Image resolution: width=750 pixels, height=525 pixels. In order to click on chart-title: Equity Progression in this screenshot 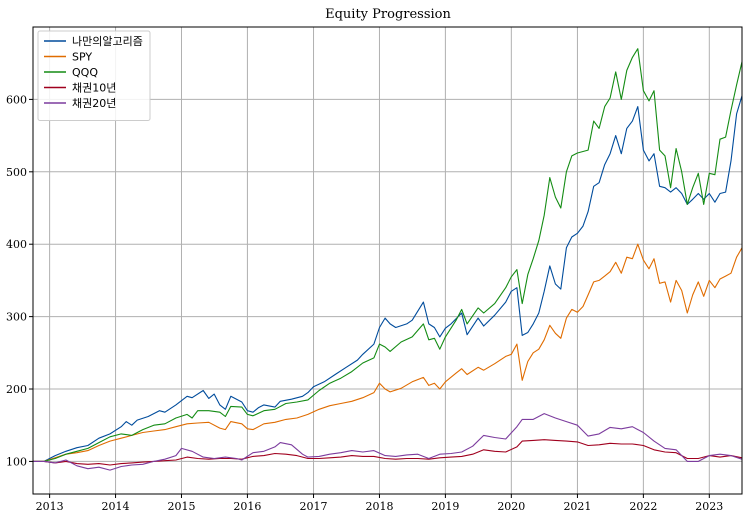, I will do `click(388, 14)`.